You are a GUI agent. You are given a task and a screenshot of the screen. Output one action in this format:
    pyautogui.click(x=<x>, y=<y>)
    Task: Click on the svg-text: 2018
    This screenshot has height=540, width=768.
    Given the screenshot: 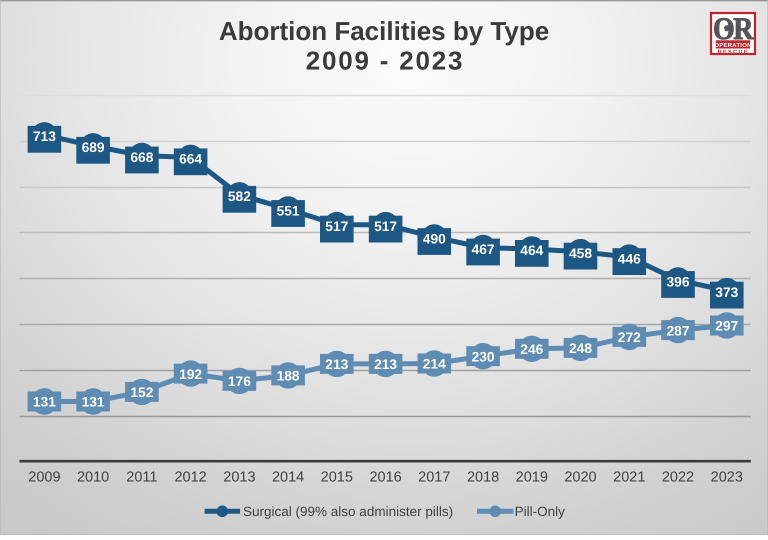 What is the action you would take?
    pyautogui.click(x=483, y=478)
    